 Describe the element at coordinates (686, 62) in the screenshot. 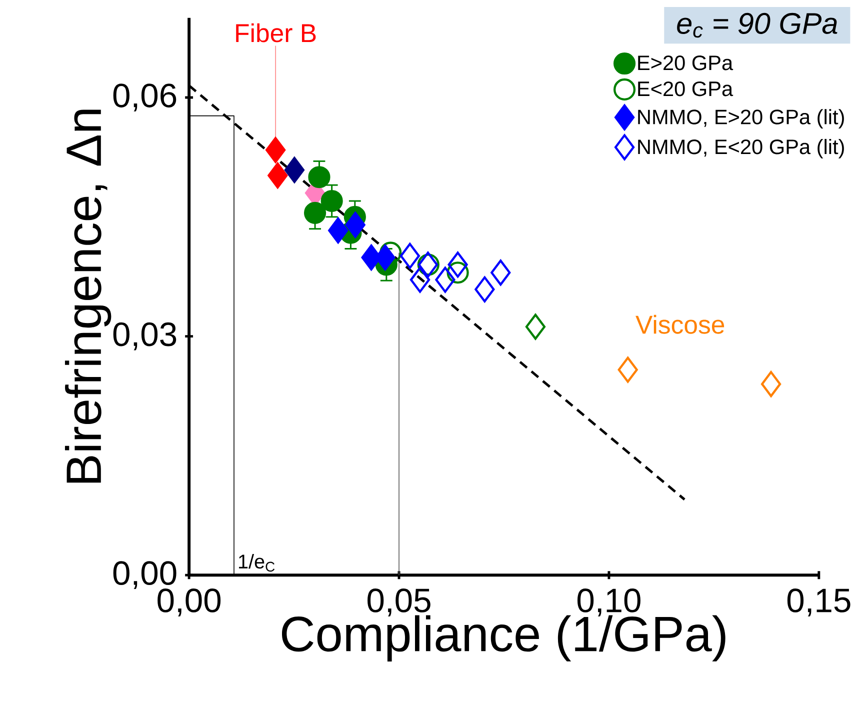

I see `legend-label: E>20 GPa` at that location.